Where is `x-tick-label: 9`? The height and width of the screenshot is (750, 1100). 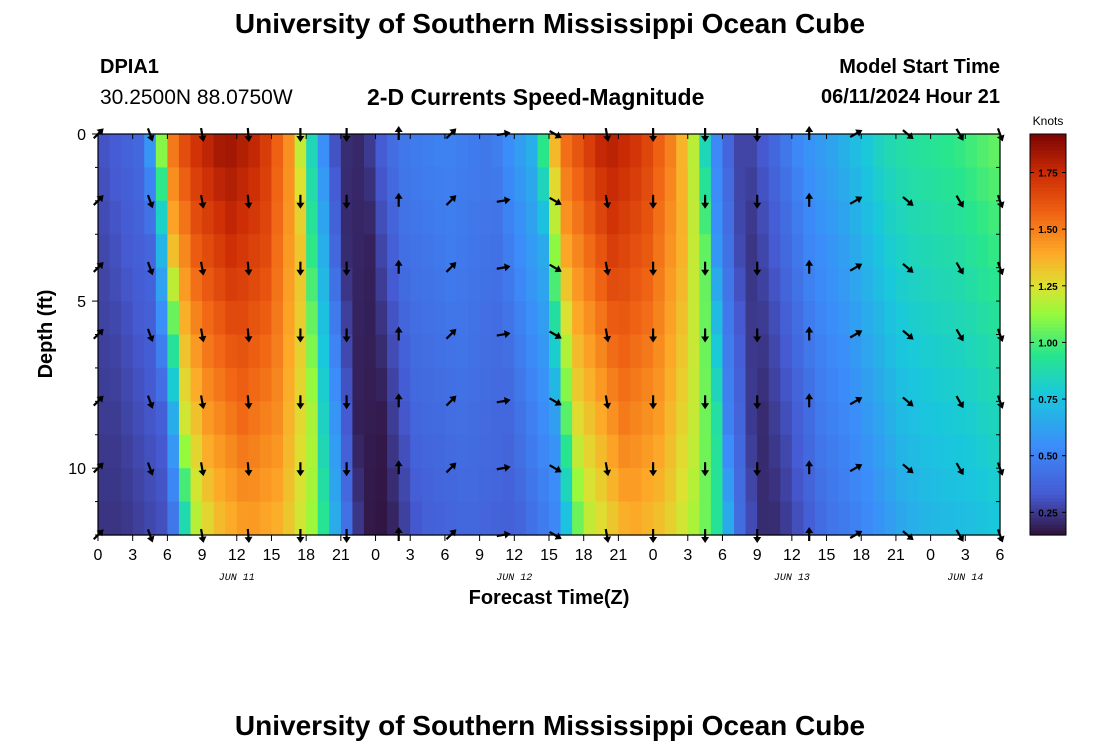 x-tick-label: 9 is located at coordinates (479, 555).